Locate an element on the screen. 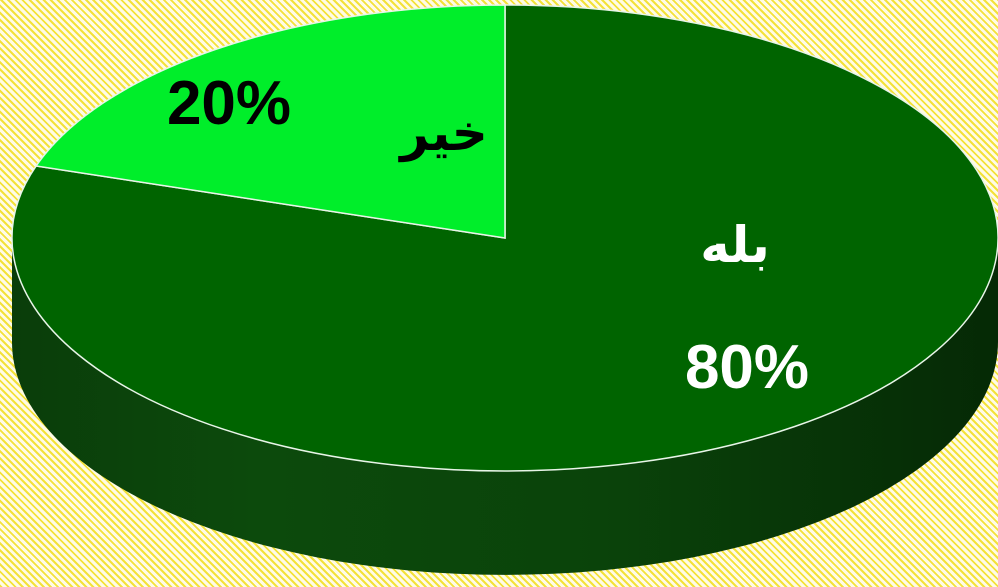 The height and width of the screenshot is (587, 998). data-label-no: 20% is located at coordinates (229, 103).